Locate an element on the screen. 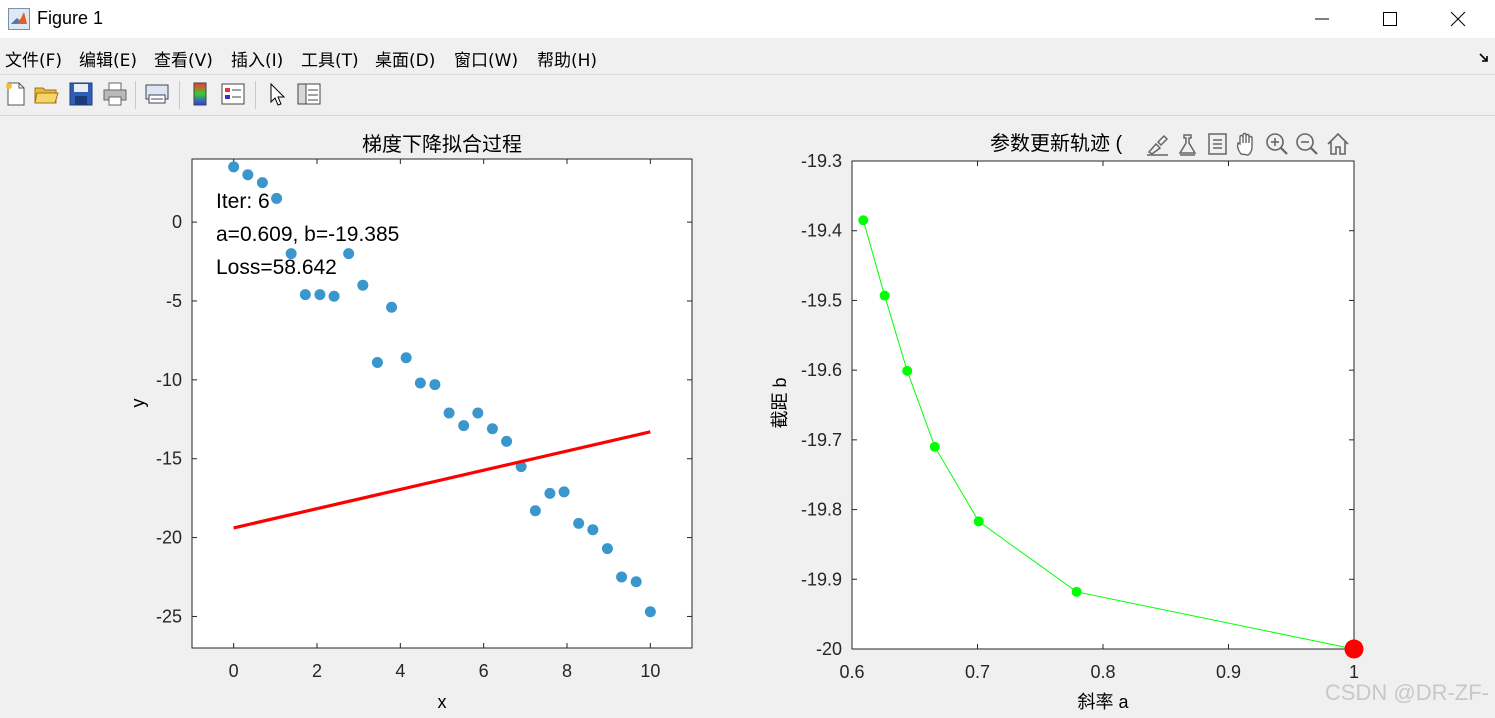 The height and width of the screenshot is (718, 1495). left-ytick-label: -20 is located at coordinates (169, 538).